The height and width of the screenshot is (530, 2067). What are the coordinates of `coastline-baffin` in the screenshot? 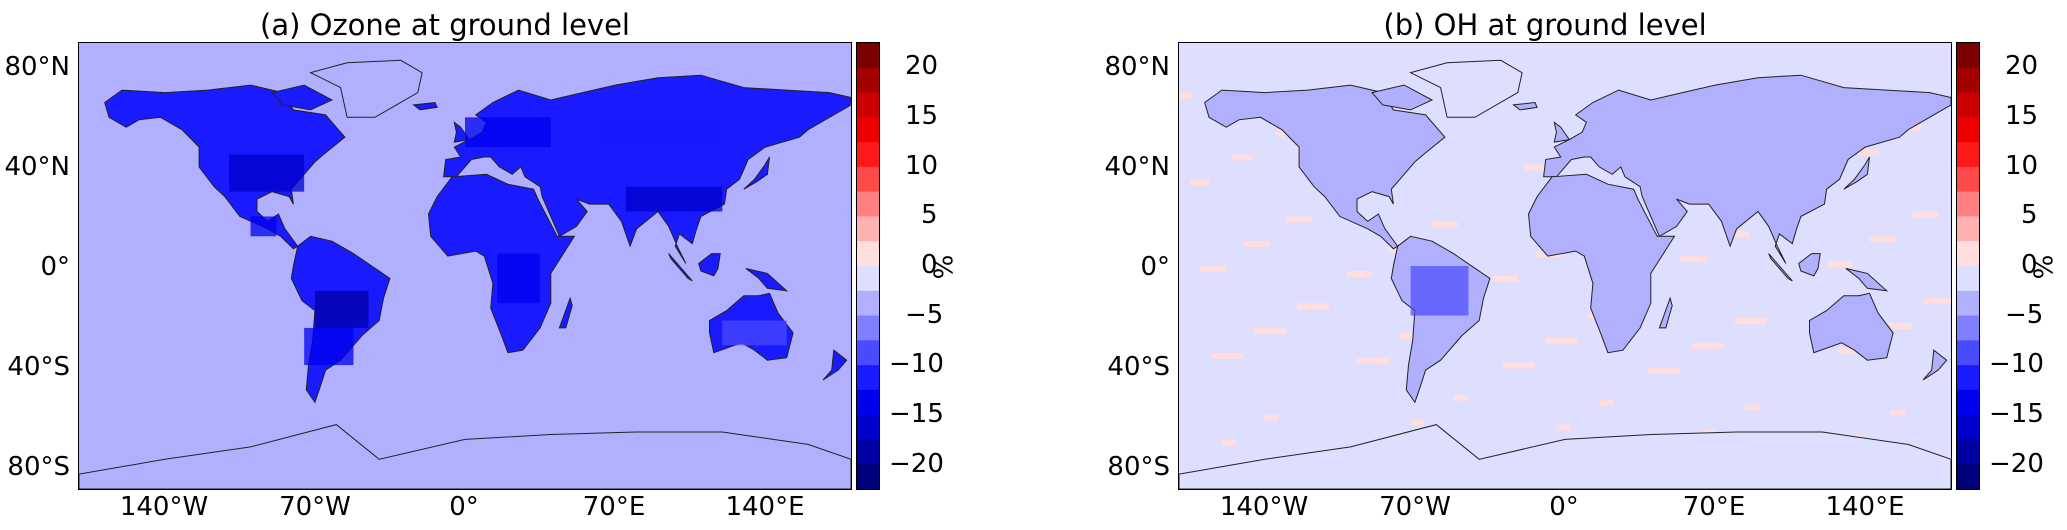 It's located at (1402, 97).